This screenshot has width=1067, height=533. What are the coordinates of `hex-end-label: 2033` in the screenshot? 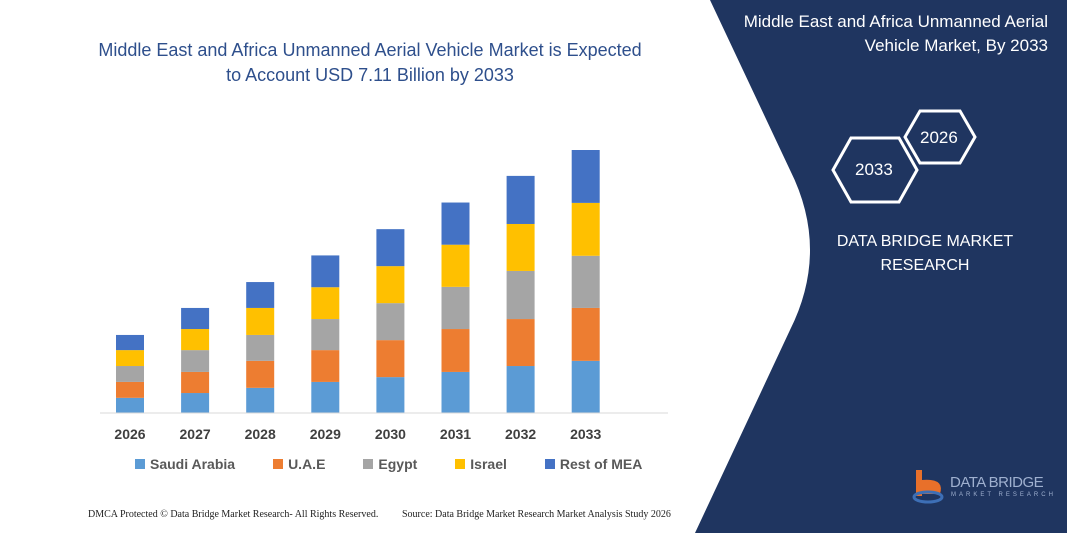 It's located at (874, 169).